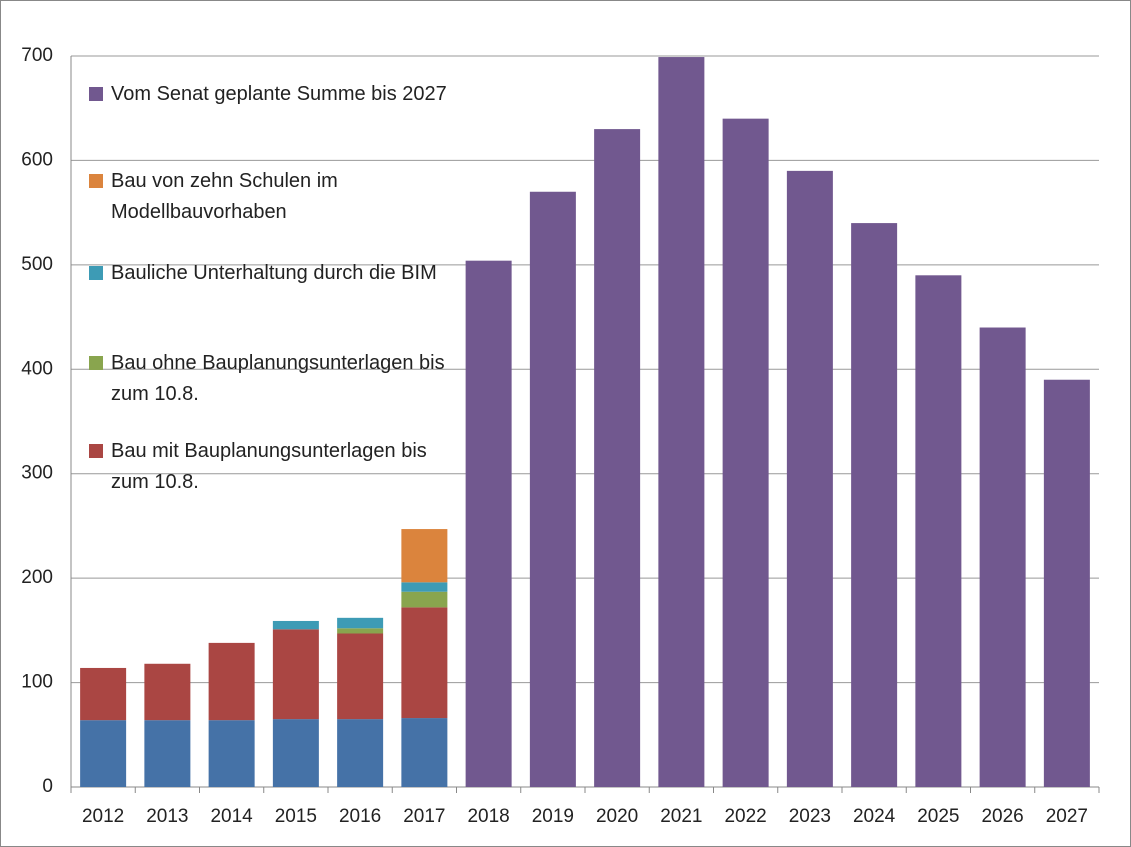 Image resolution: width=1131 pixels, height=847 pixels. Describe the element at coordinates (37, 368) in the screenshot. I see `y-tick-label: 400` at that location.